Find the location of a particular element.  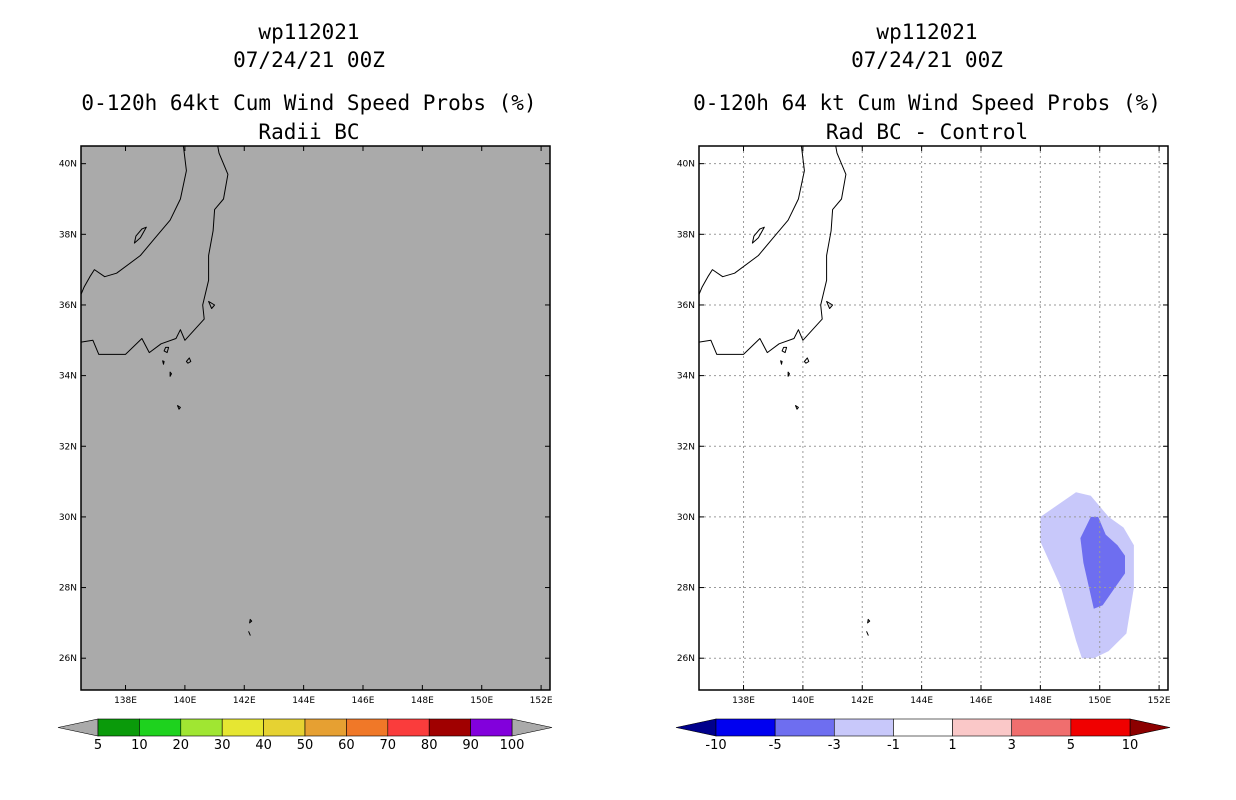

product-subtitle: Radii BC is located at coordinates (309, 132).